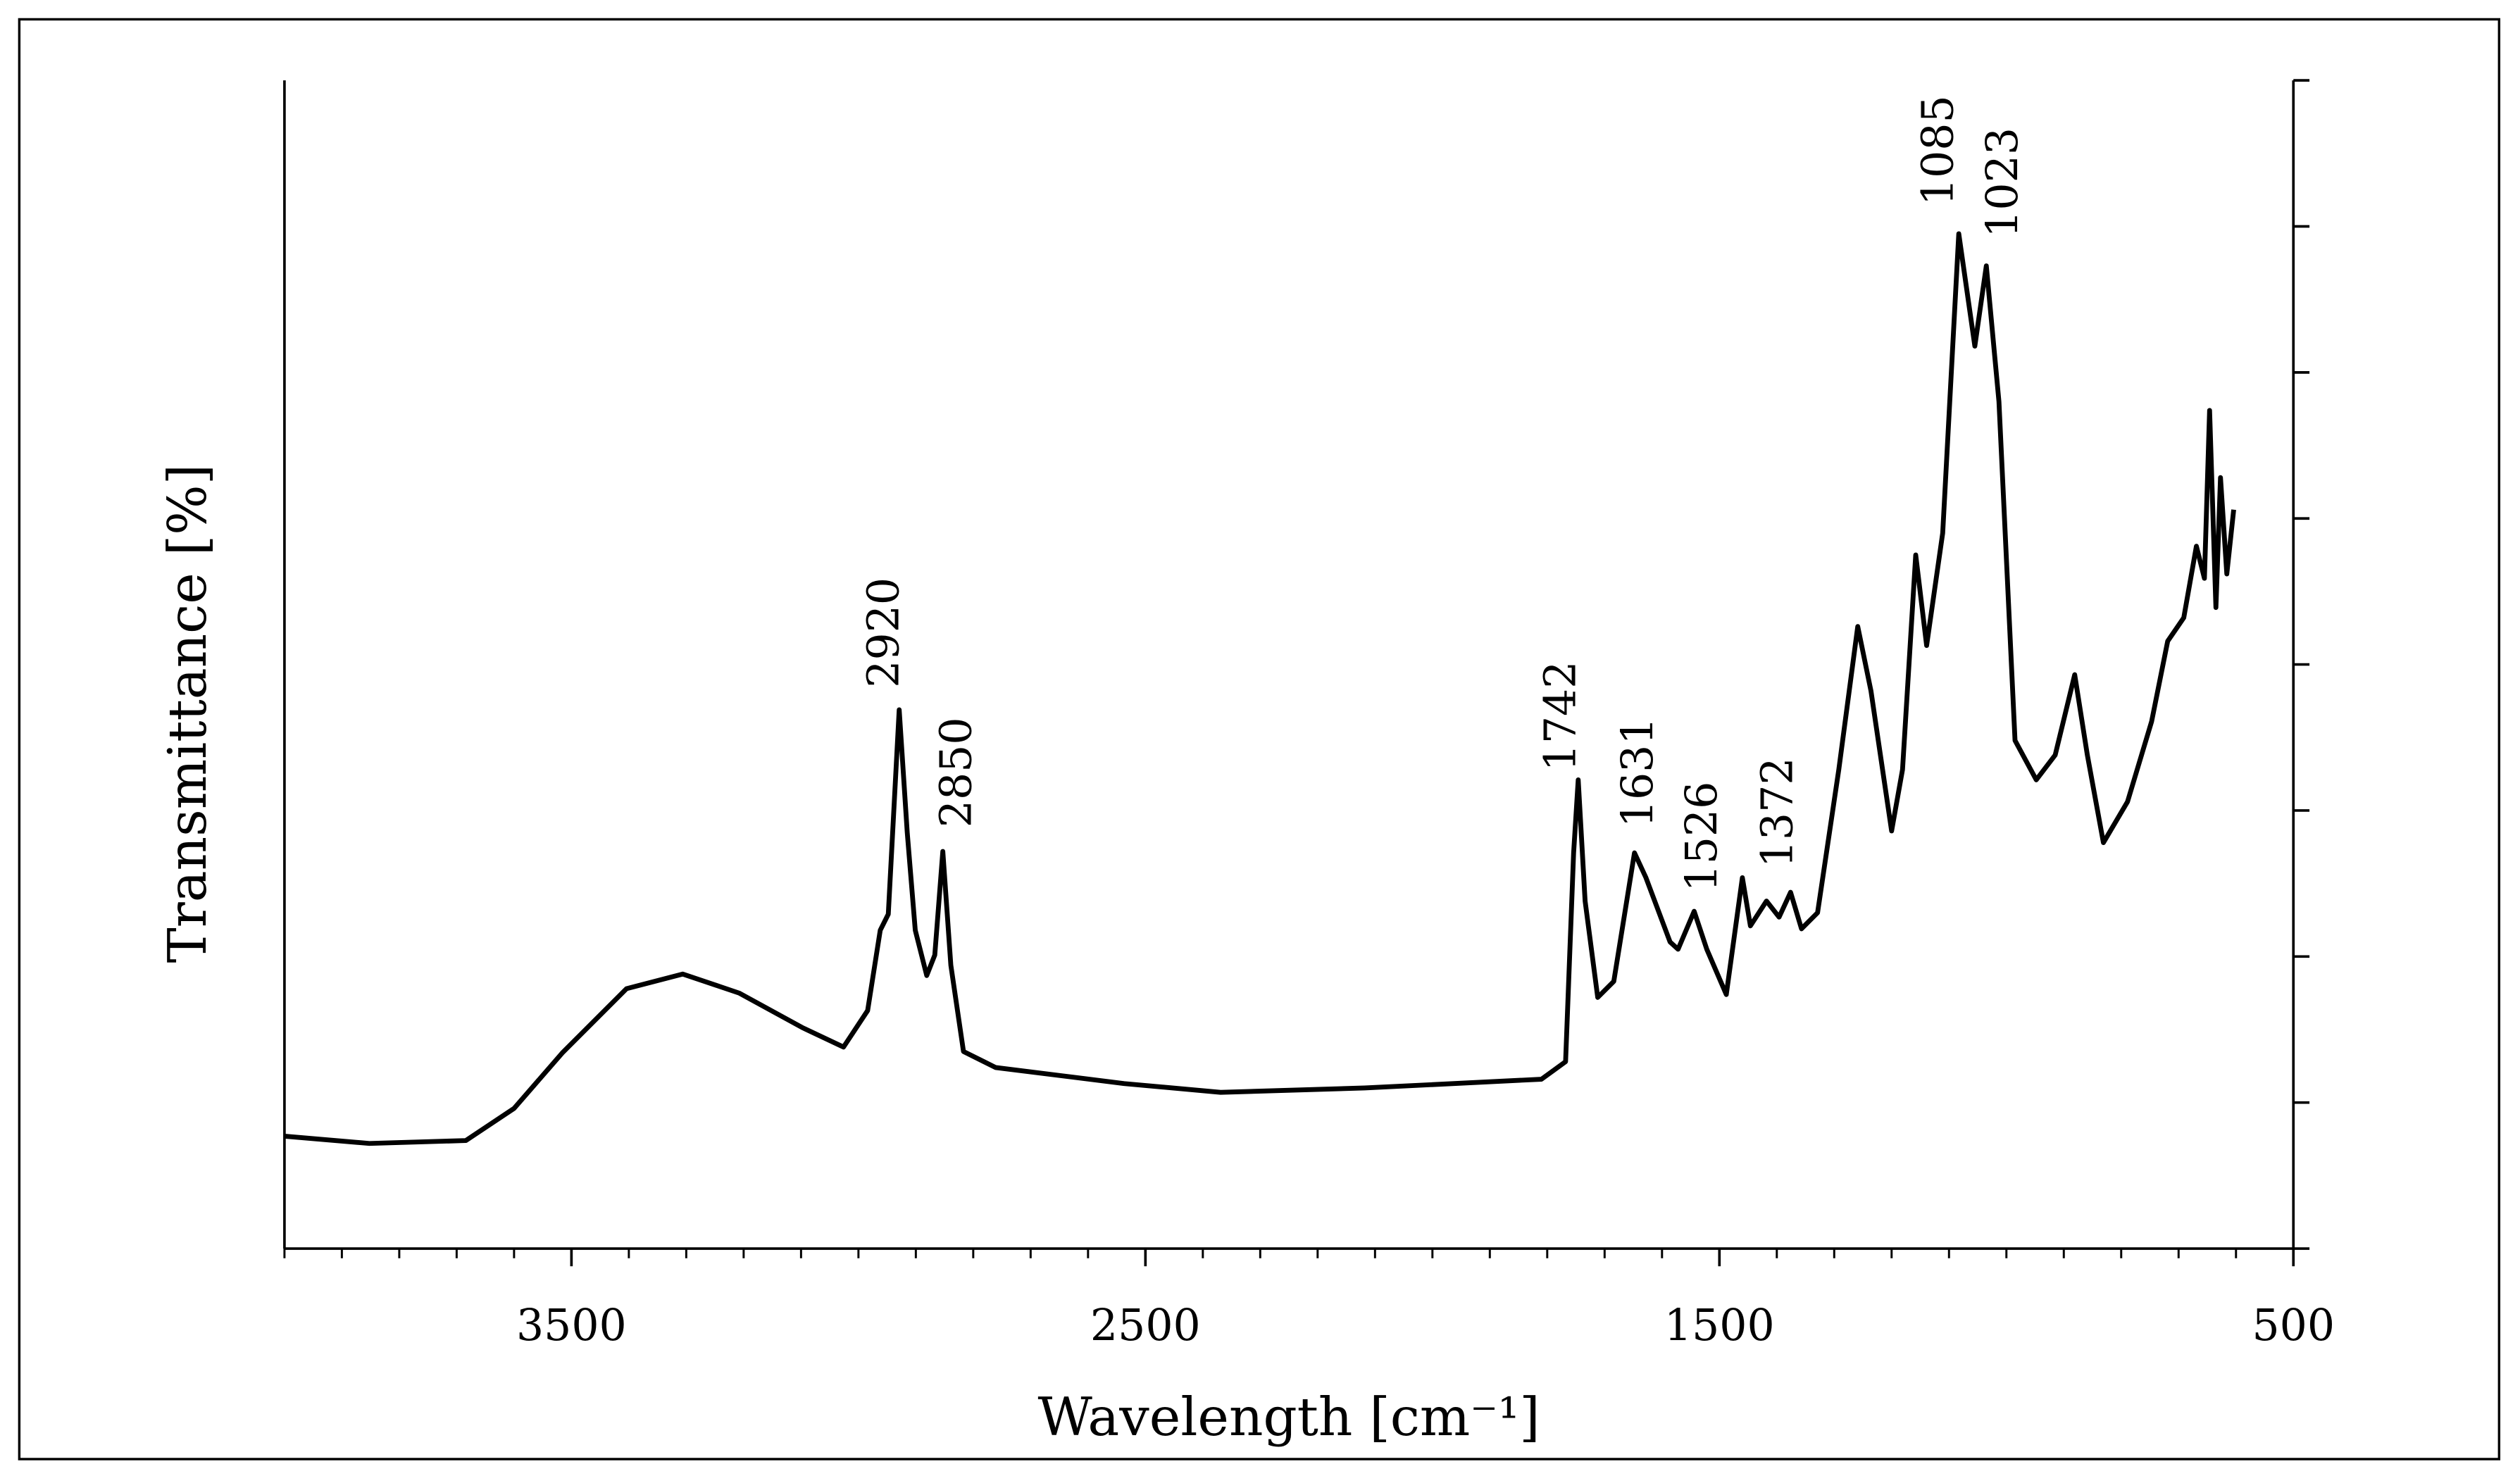 The height and width of the screenshot is (1476, 2520). Describe the element at coordinates (1937, 150) in the screenshot. I see `peak-label: 1085` at that location.